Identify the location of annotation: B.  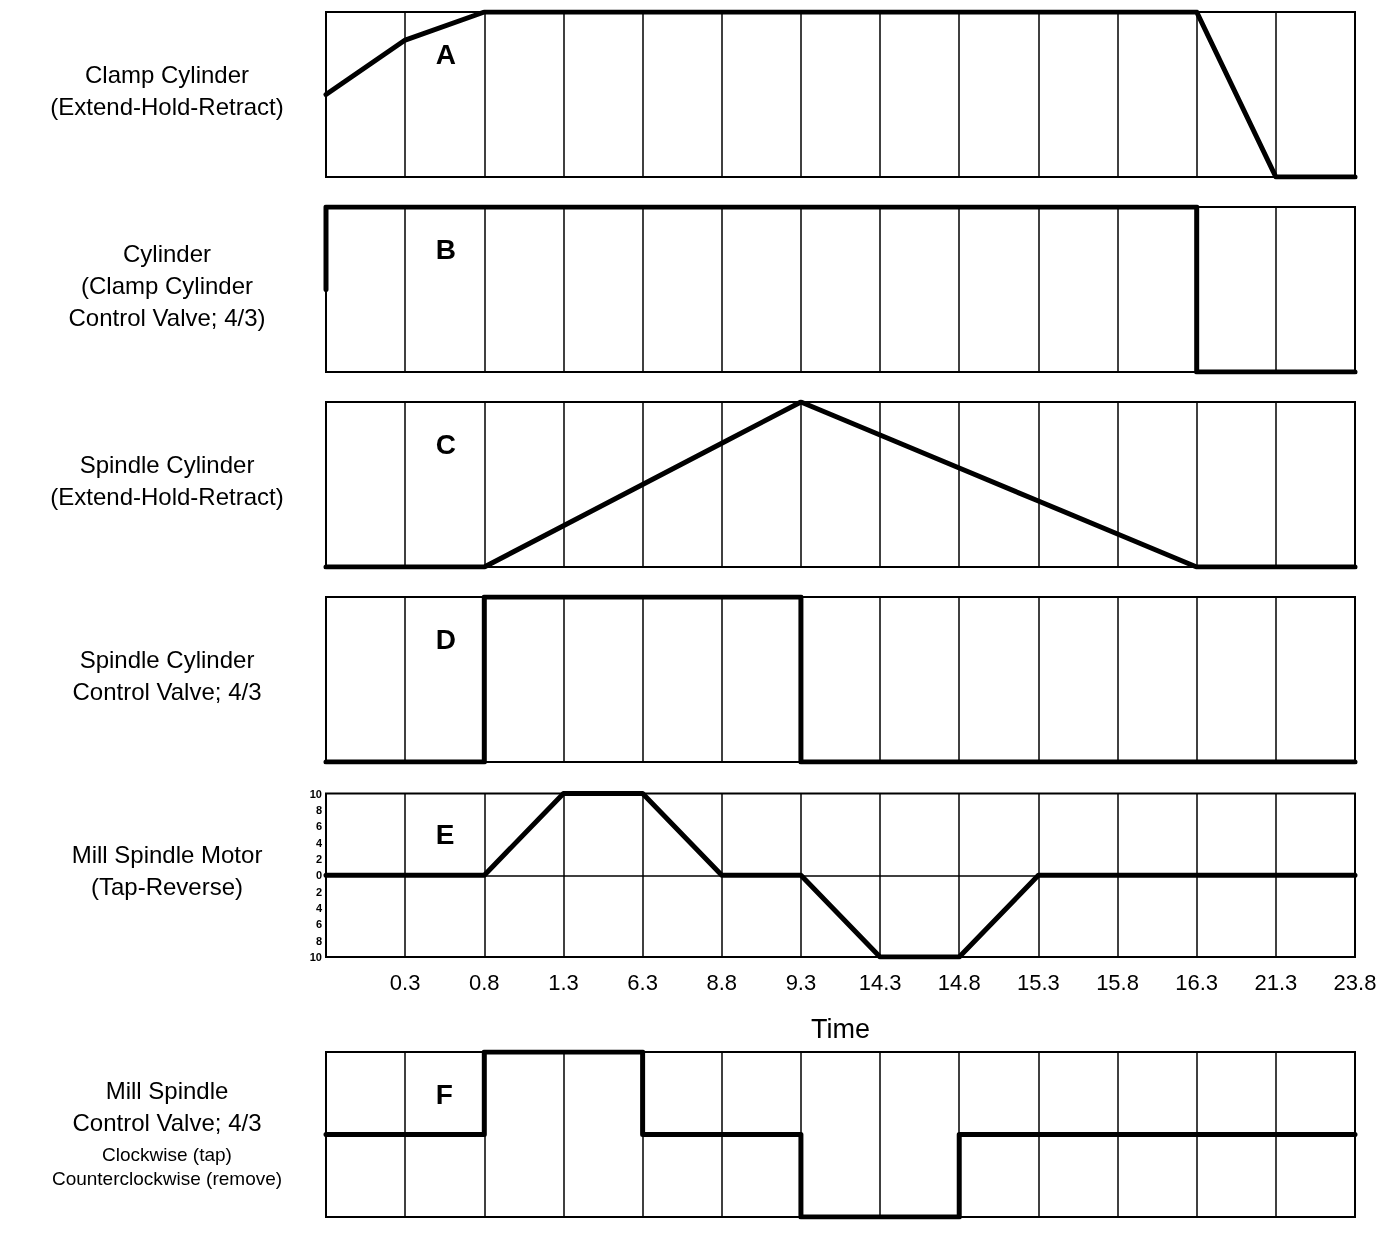
(445, 249).